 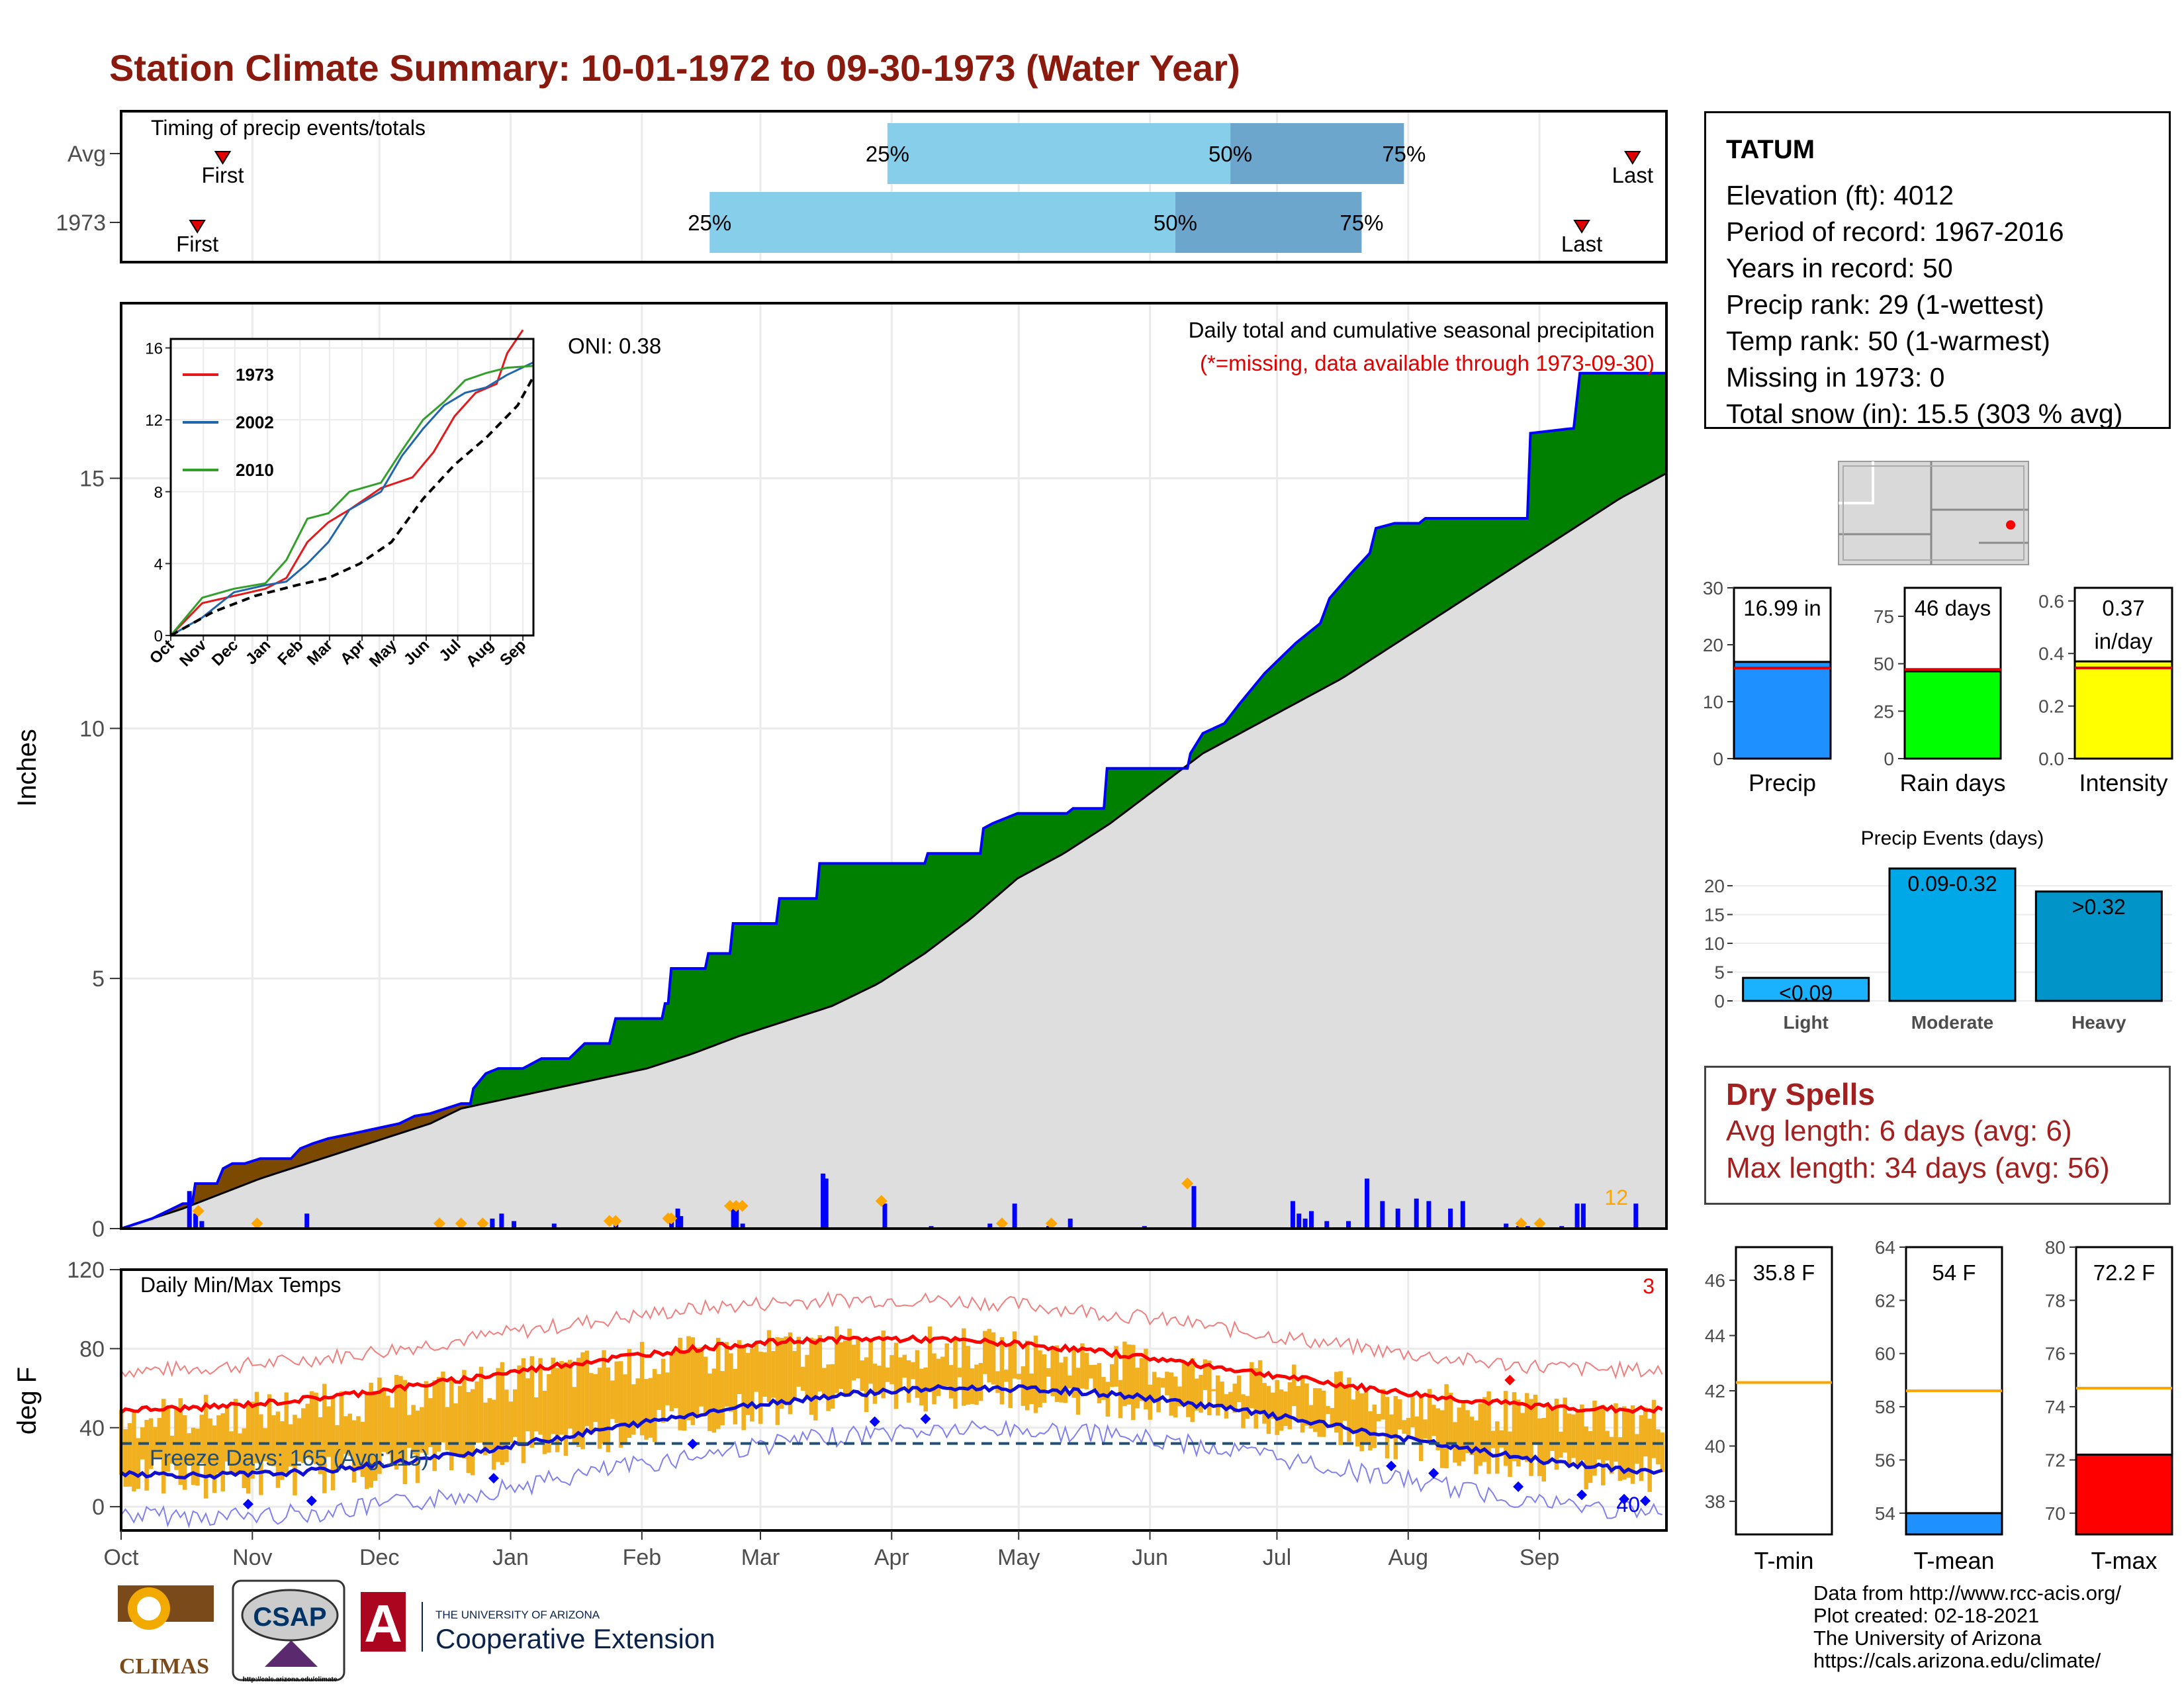 I want to click on temp-panel-bg, so click(x=893, y=1400).